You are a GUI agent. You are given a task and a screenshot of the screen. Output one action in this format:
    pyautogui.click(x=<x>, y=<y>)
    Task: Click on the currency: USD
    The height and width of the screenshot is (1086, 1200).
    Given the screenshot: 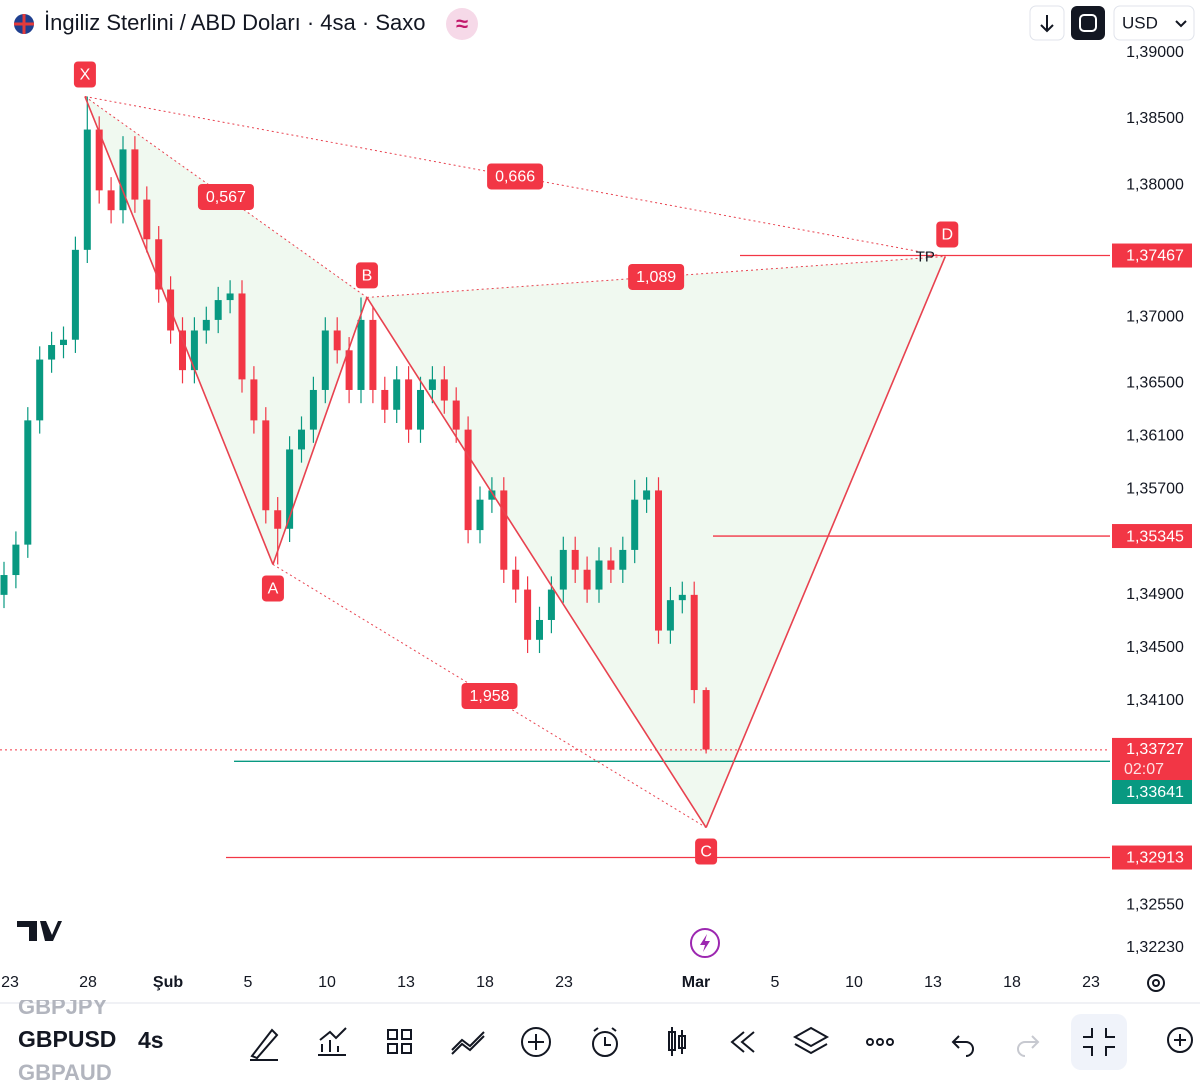 What is the action you would take?
    pyautogui.click(x=1140, y=22)
    